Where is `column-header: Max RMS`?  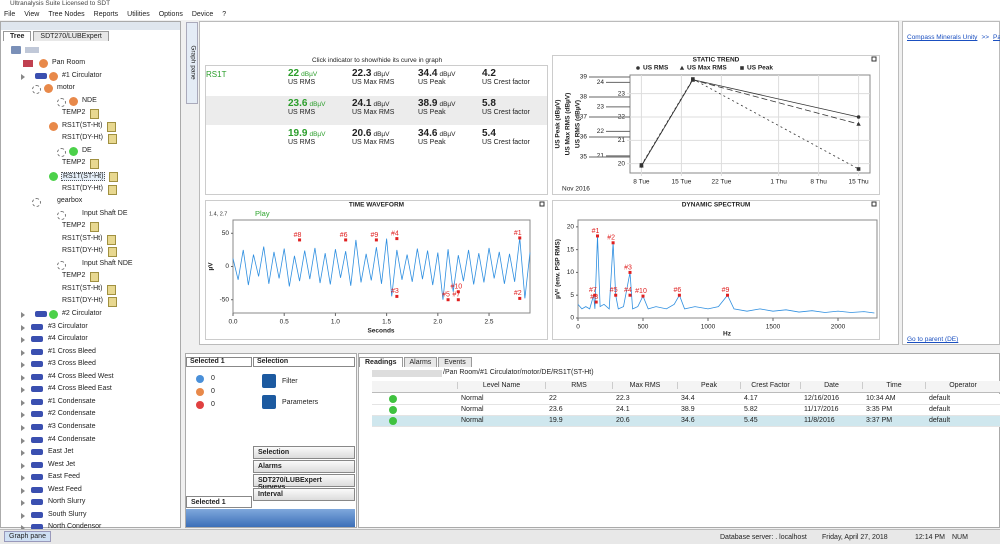
column-header: Max RMS is located at coordinates (644, 385).